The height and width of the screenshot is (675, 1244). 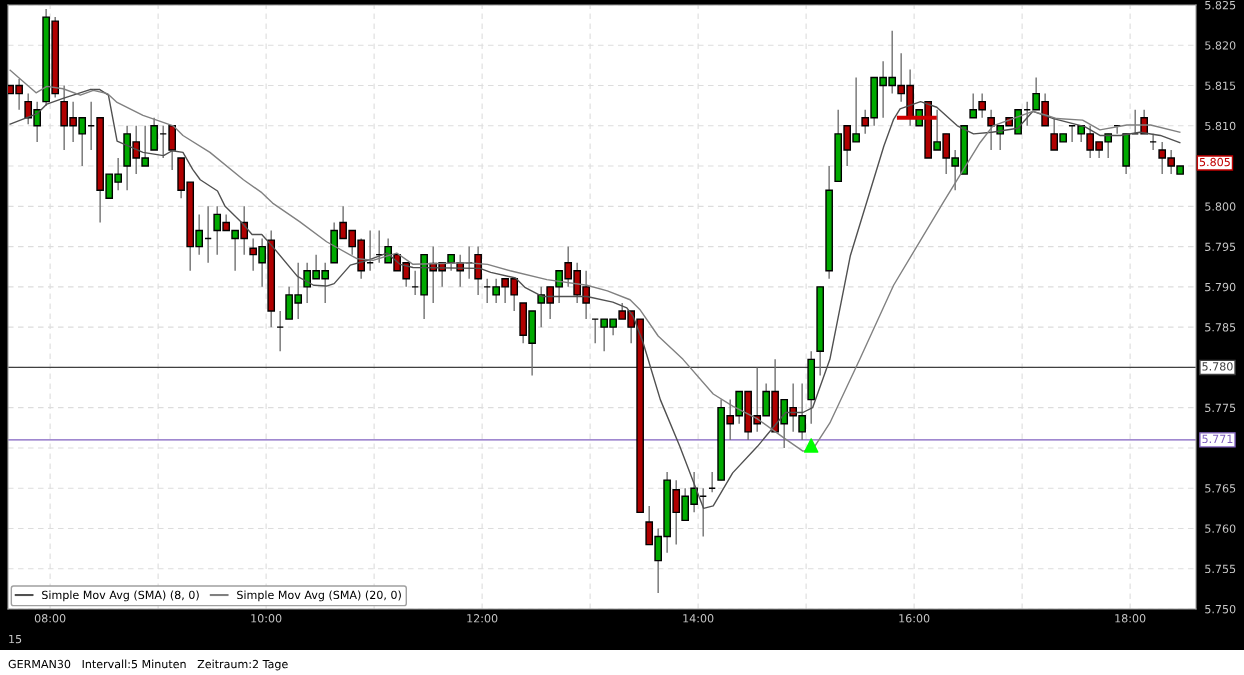 What do you see at coordinates (1220, 45) in the screenshot?
I see `y-tick-label: 5.820` at bounding box center [1220, 45].